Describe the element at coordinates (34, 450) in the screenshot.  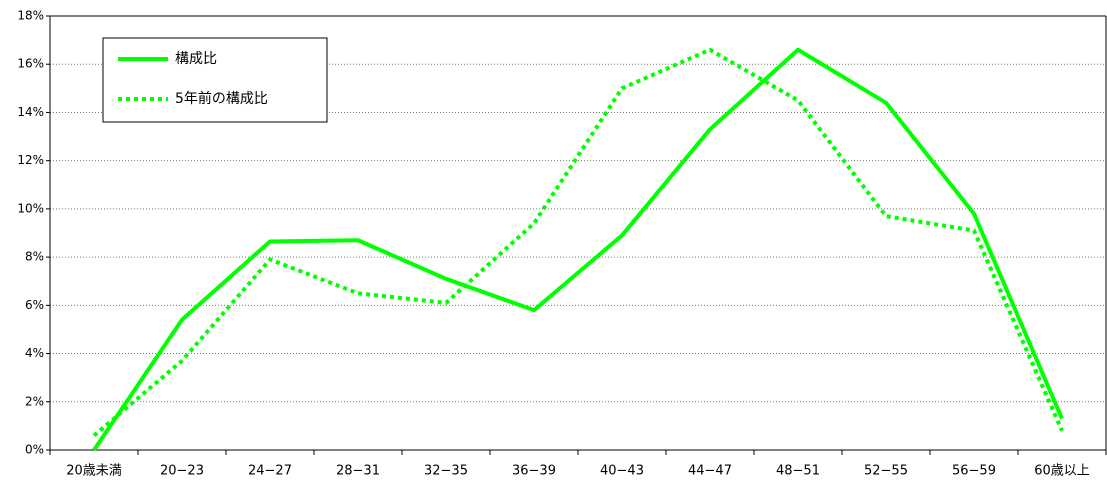
I see `y-tick-label: 0%` at that location.